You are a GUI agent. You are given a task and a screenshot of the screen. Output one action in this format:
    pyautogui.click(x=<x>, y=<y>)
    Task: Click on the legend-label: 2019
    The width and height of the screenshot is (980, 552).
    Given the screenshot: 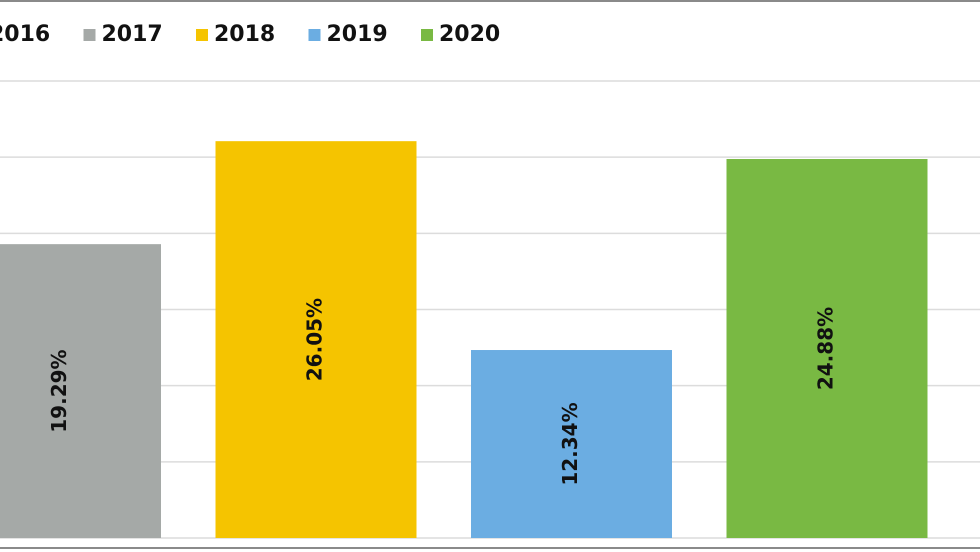 What is the action you would take?
    pyautogui.click(x=357, y=34)
    